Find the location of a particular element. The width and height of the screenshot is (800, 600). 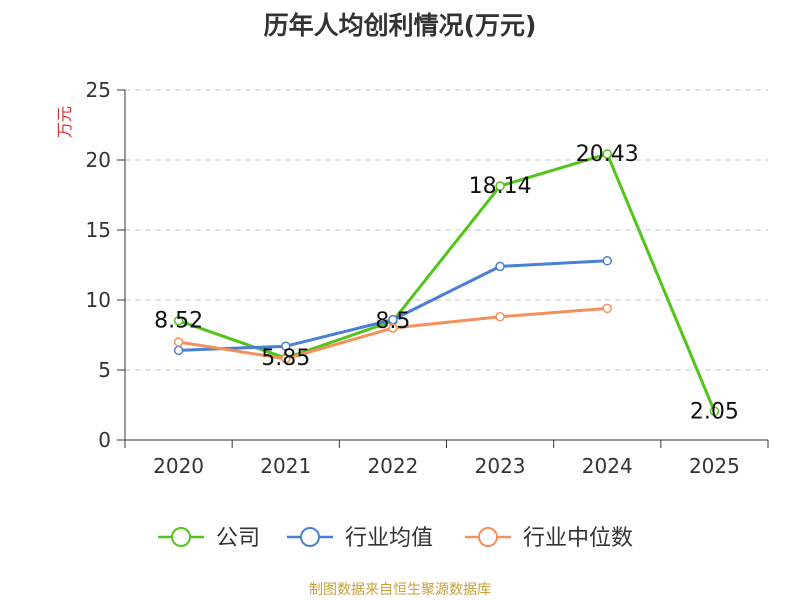

y-tick-label: 25 is located at coordinates (98, 90).